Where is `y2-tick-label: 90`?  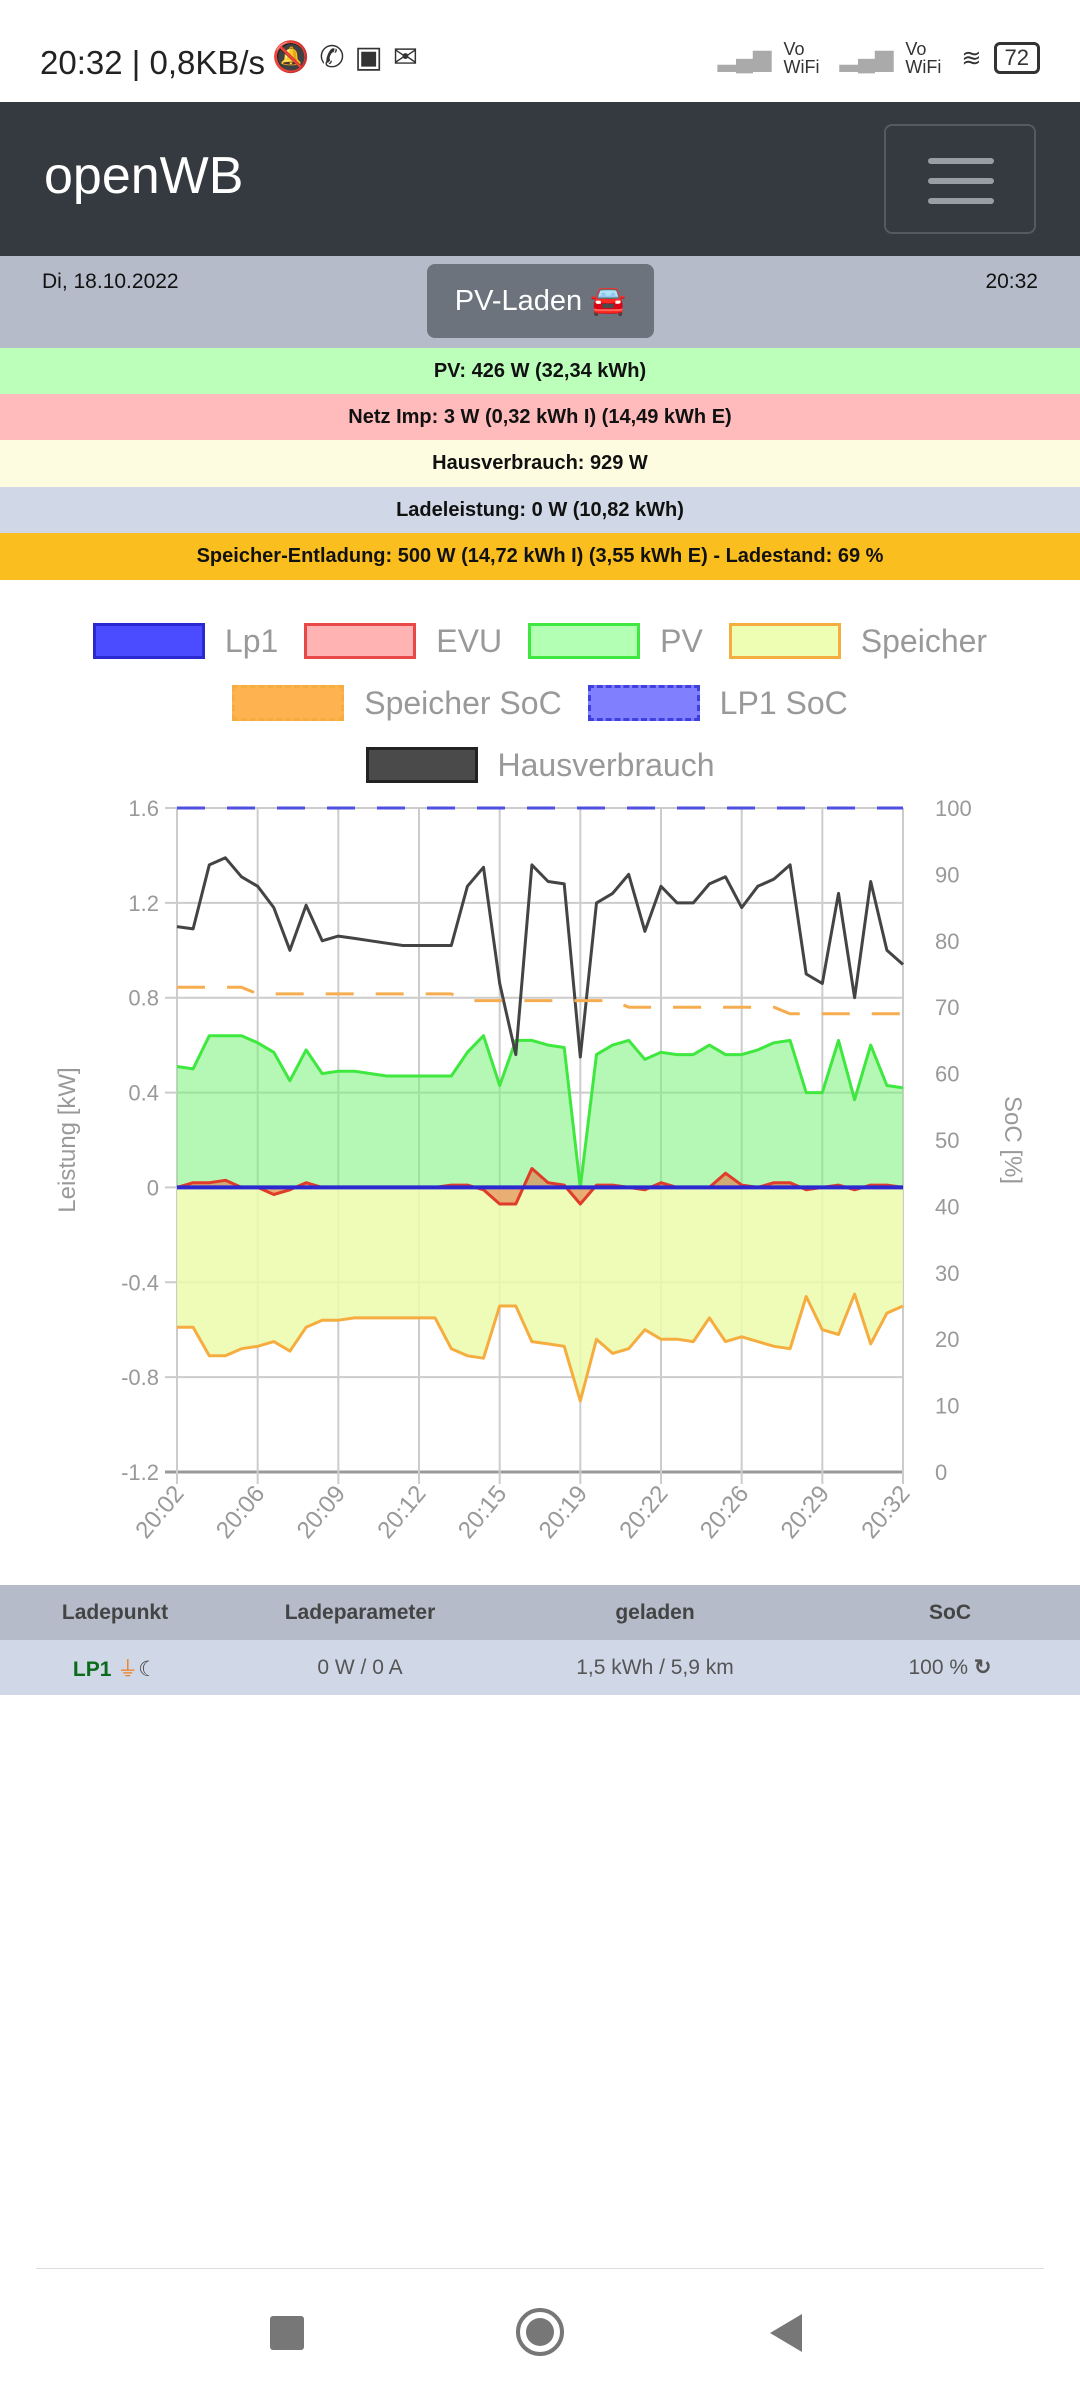 y2-tick-label: 90 is located at coordinates (947, 874).